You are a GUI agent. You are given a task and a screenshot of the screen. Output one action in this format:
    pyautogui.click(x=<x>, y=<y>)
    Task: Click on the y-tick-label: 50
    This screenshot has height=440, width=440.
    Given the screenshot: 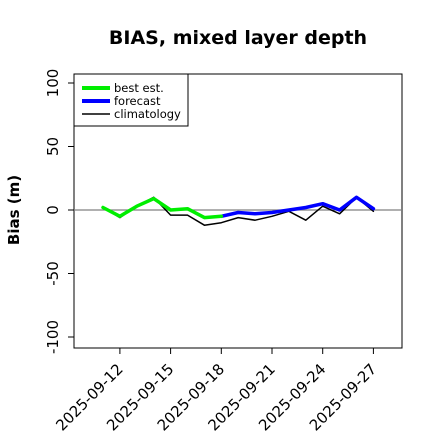 What is the action you would take?
    pyautogui.click(x=53, y=146)
    